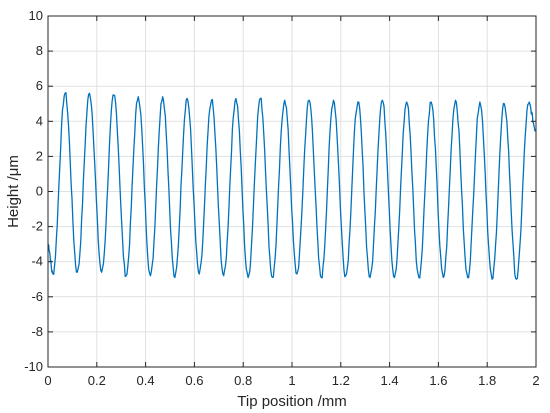 This screenshot has width=550, height=413. What do you see at coordinates (390, 380) in the screenshot?
I see `x-tick-label: 1.4` at bounding box center [390, 380].